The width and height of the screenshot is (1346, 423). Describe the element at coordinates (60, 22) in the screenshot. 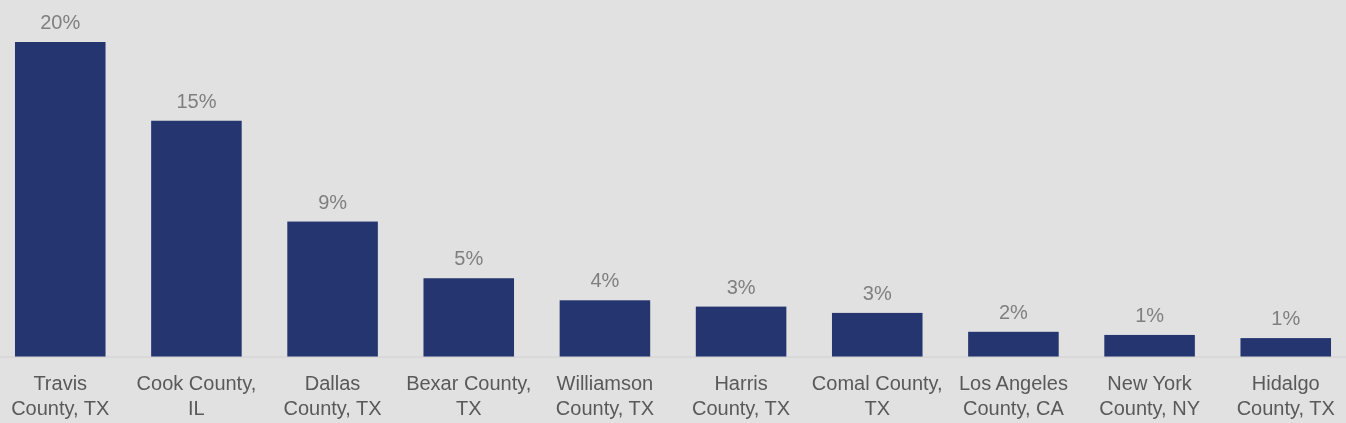

I see `data-label: 20%` at that location.